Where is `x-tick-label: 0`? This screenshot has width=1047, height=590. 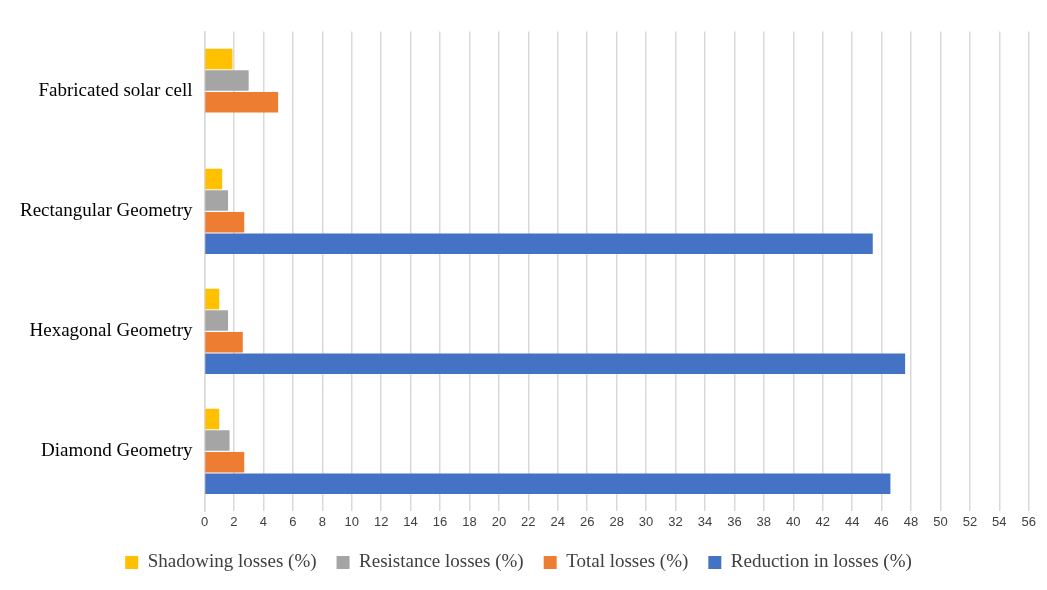
x-tick-label: 0 is located at coordinates (204, 521).